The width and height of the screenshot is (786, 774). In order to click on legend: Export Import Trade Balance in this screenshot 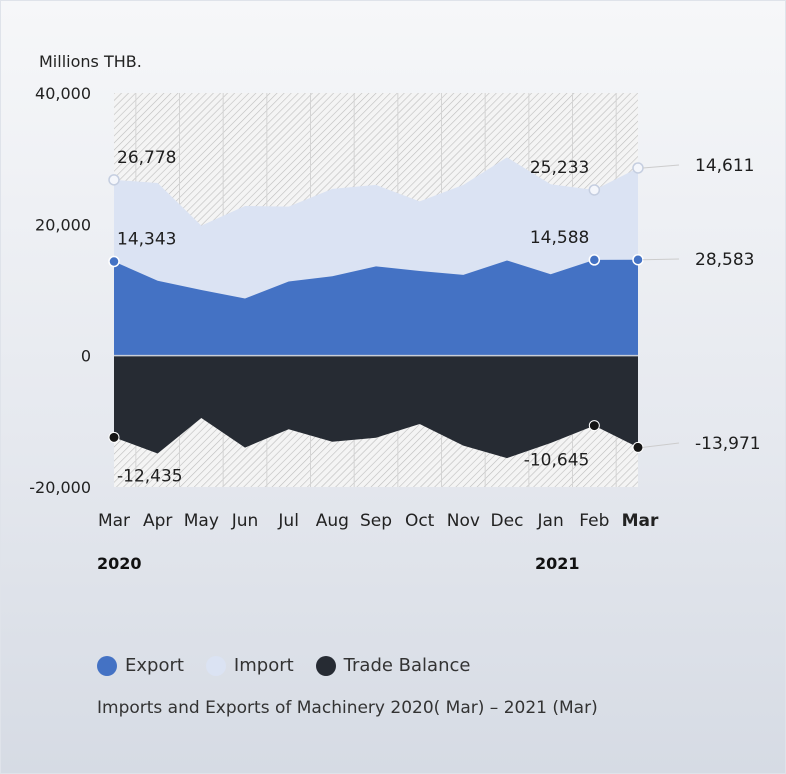, I will do `click(294, 665)`.